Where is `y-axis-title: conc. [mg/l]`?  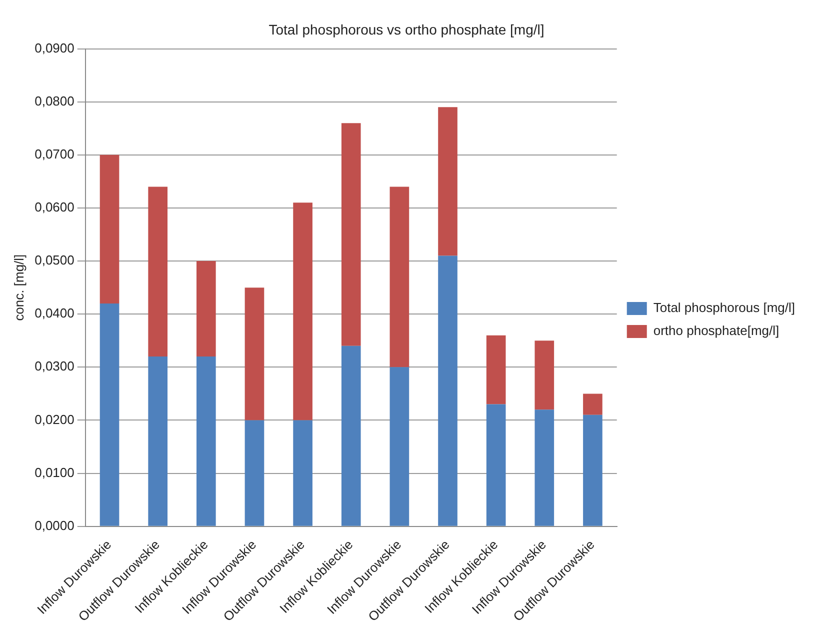 y-axis-title: conc. [mg/l] is located at coordinates (18, 287).